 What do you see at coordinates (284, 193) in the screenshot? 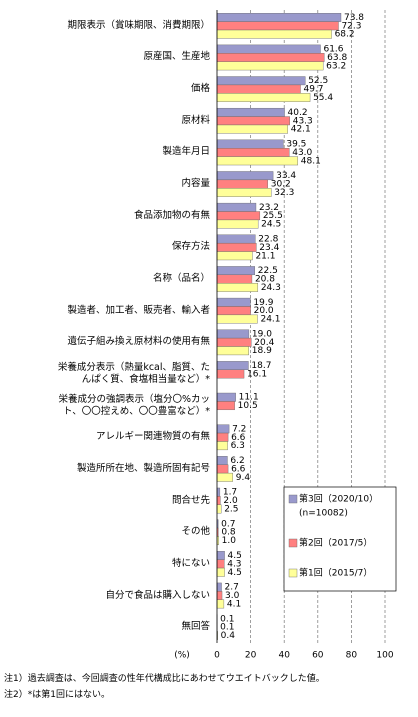
I see `value-label: 32.3` at bounding box center [284, 193].